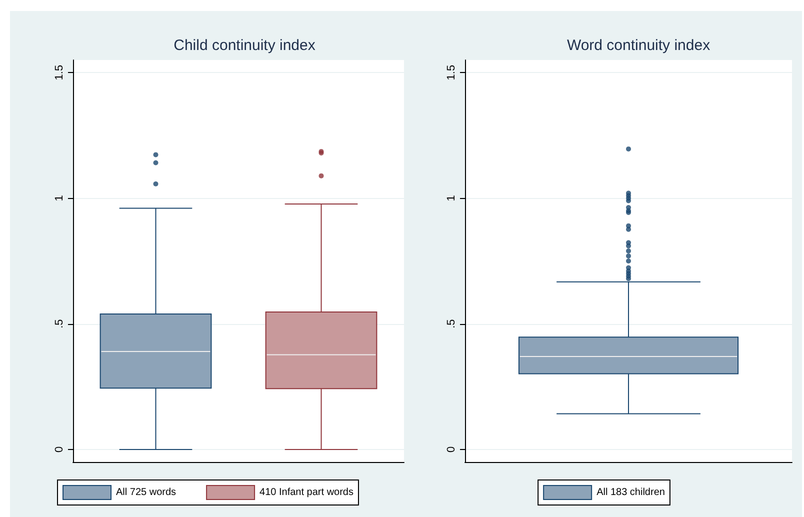 Image resolution: width=804 pixels, height=517 pixels. What do you see at coordinates (146, 492) in the screenshot?
I see `legend-label: All 725 words` at bounding box center [146, 492].